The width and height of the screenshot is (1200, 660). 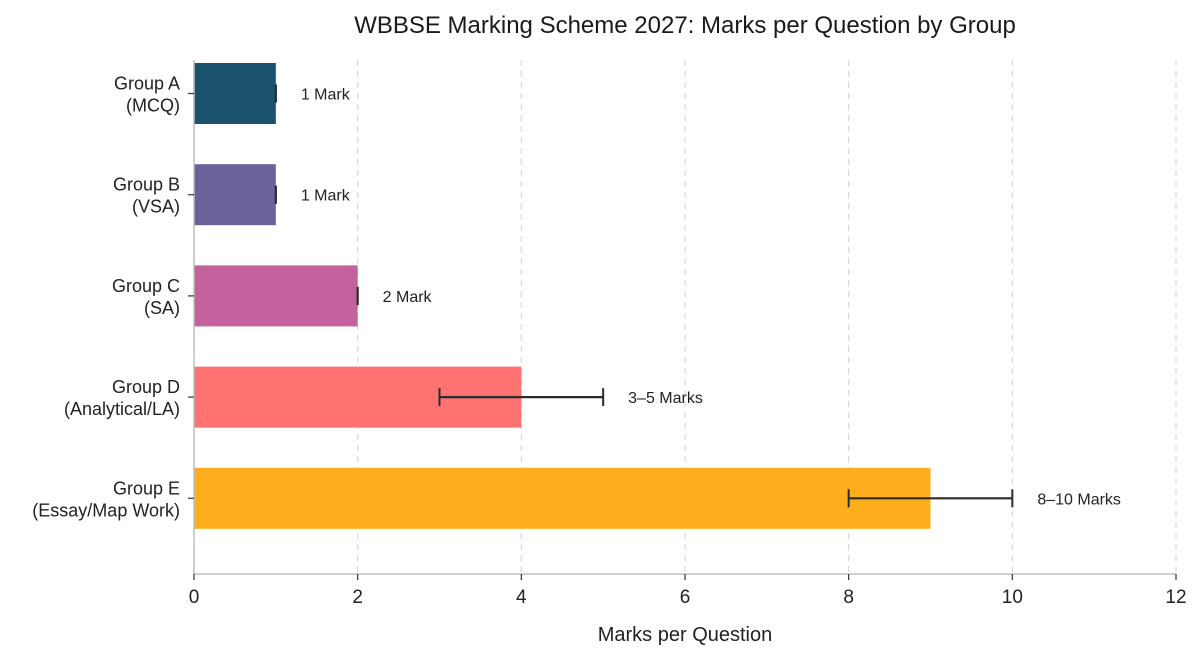 I want to click on x-axis-label: Marks per Question, so click(x=685, y=635).